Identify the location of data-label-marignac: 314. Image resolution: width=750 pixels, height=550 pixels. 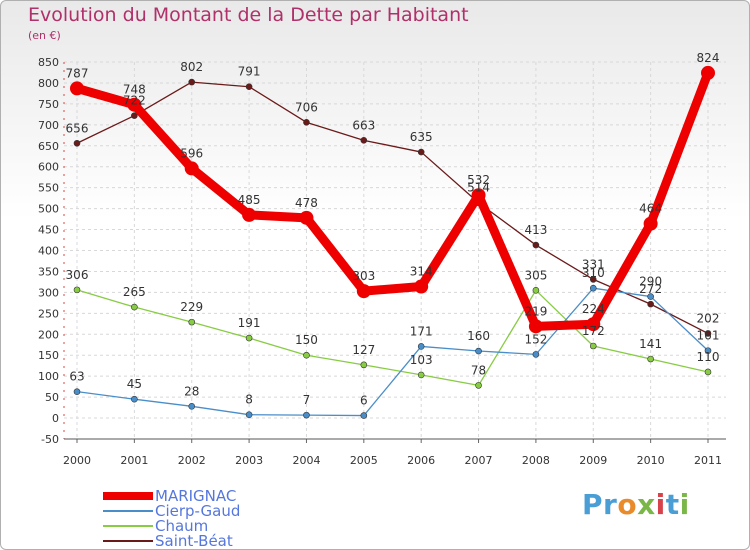
(421, 272).